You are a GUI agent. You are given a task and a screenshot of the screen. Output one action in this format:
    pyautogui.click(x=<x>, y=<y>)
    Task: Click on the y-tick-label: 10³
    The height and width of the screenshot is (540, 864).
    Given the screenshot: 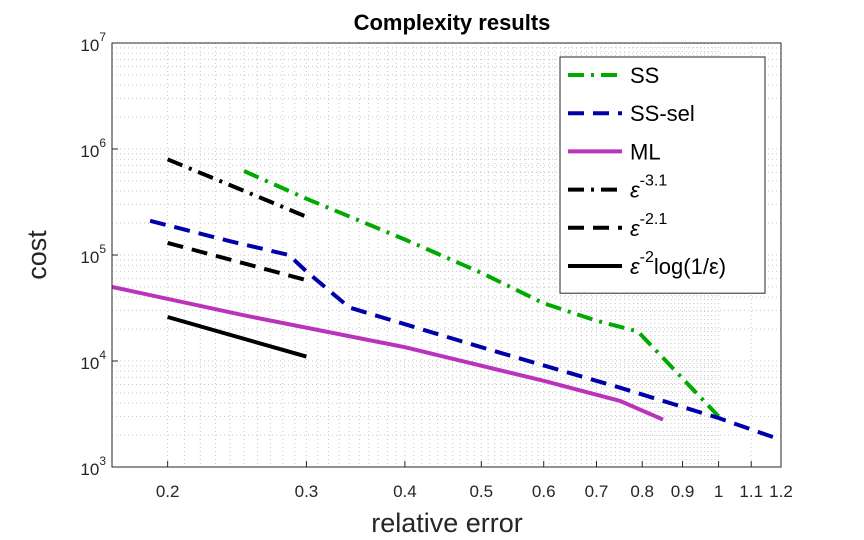 What is the action you would take?
    pyautogui.click(x=93, y=466)
    